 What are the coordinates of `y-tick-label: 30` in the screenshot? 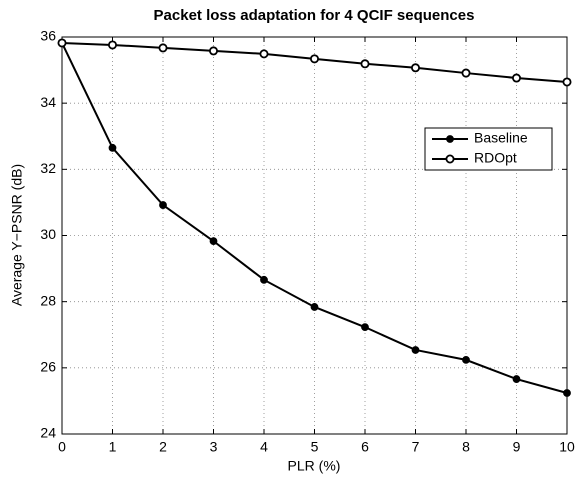 It's located at (48, 234).